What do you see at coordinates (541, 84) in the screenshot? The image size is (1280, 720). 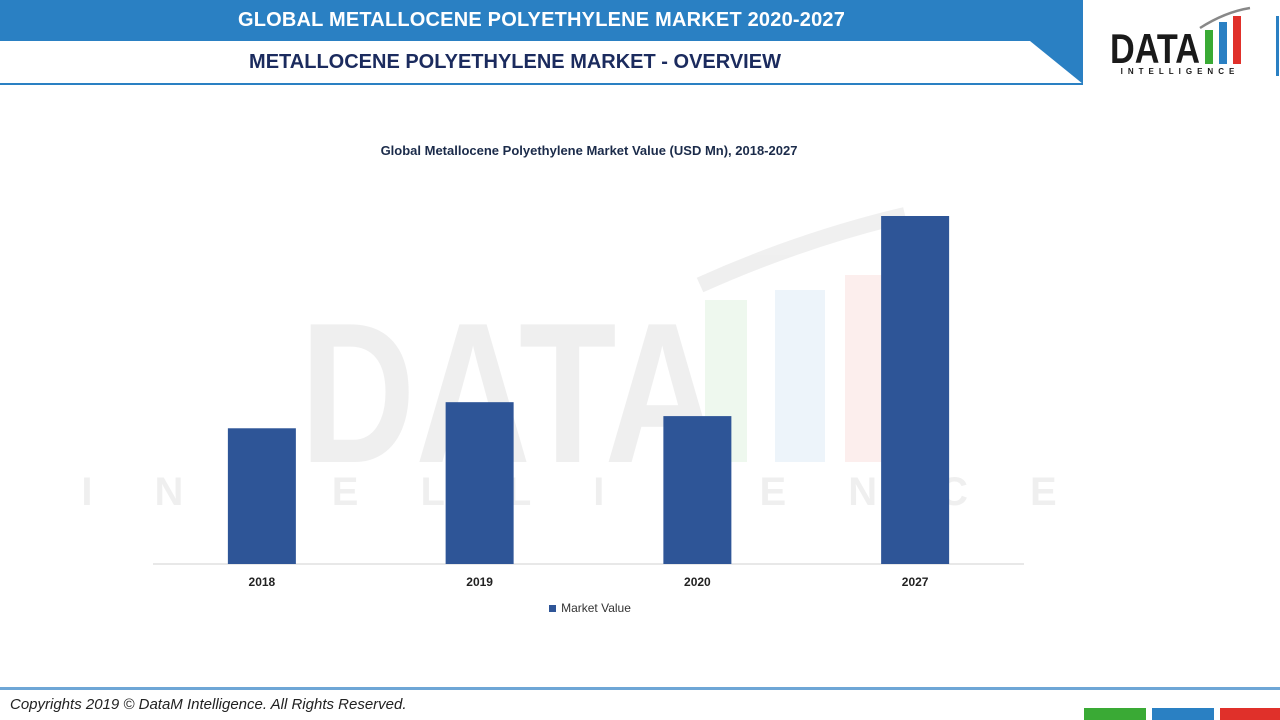 I see `header-underline` at bounding box center [541, 84].